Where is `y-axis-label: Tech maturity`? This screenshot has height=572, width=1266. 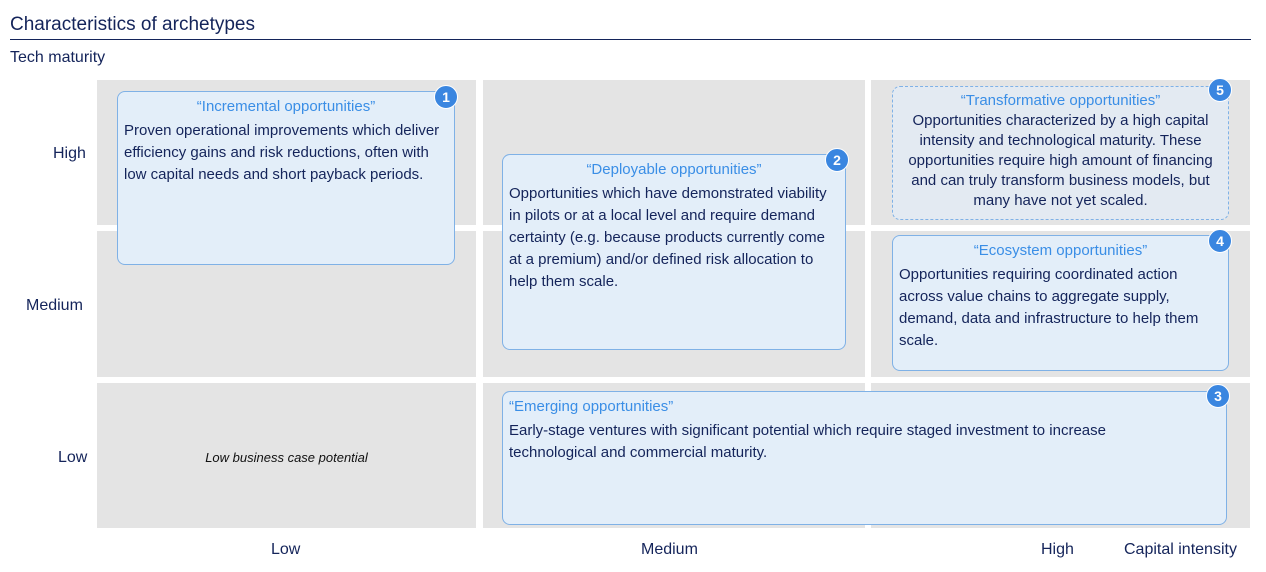
y-axis-label: Tech maturity is located at coordinates (58, 57).